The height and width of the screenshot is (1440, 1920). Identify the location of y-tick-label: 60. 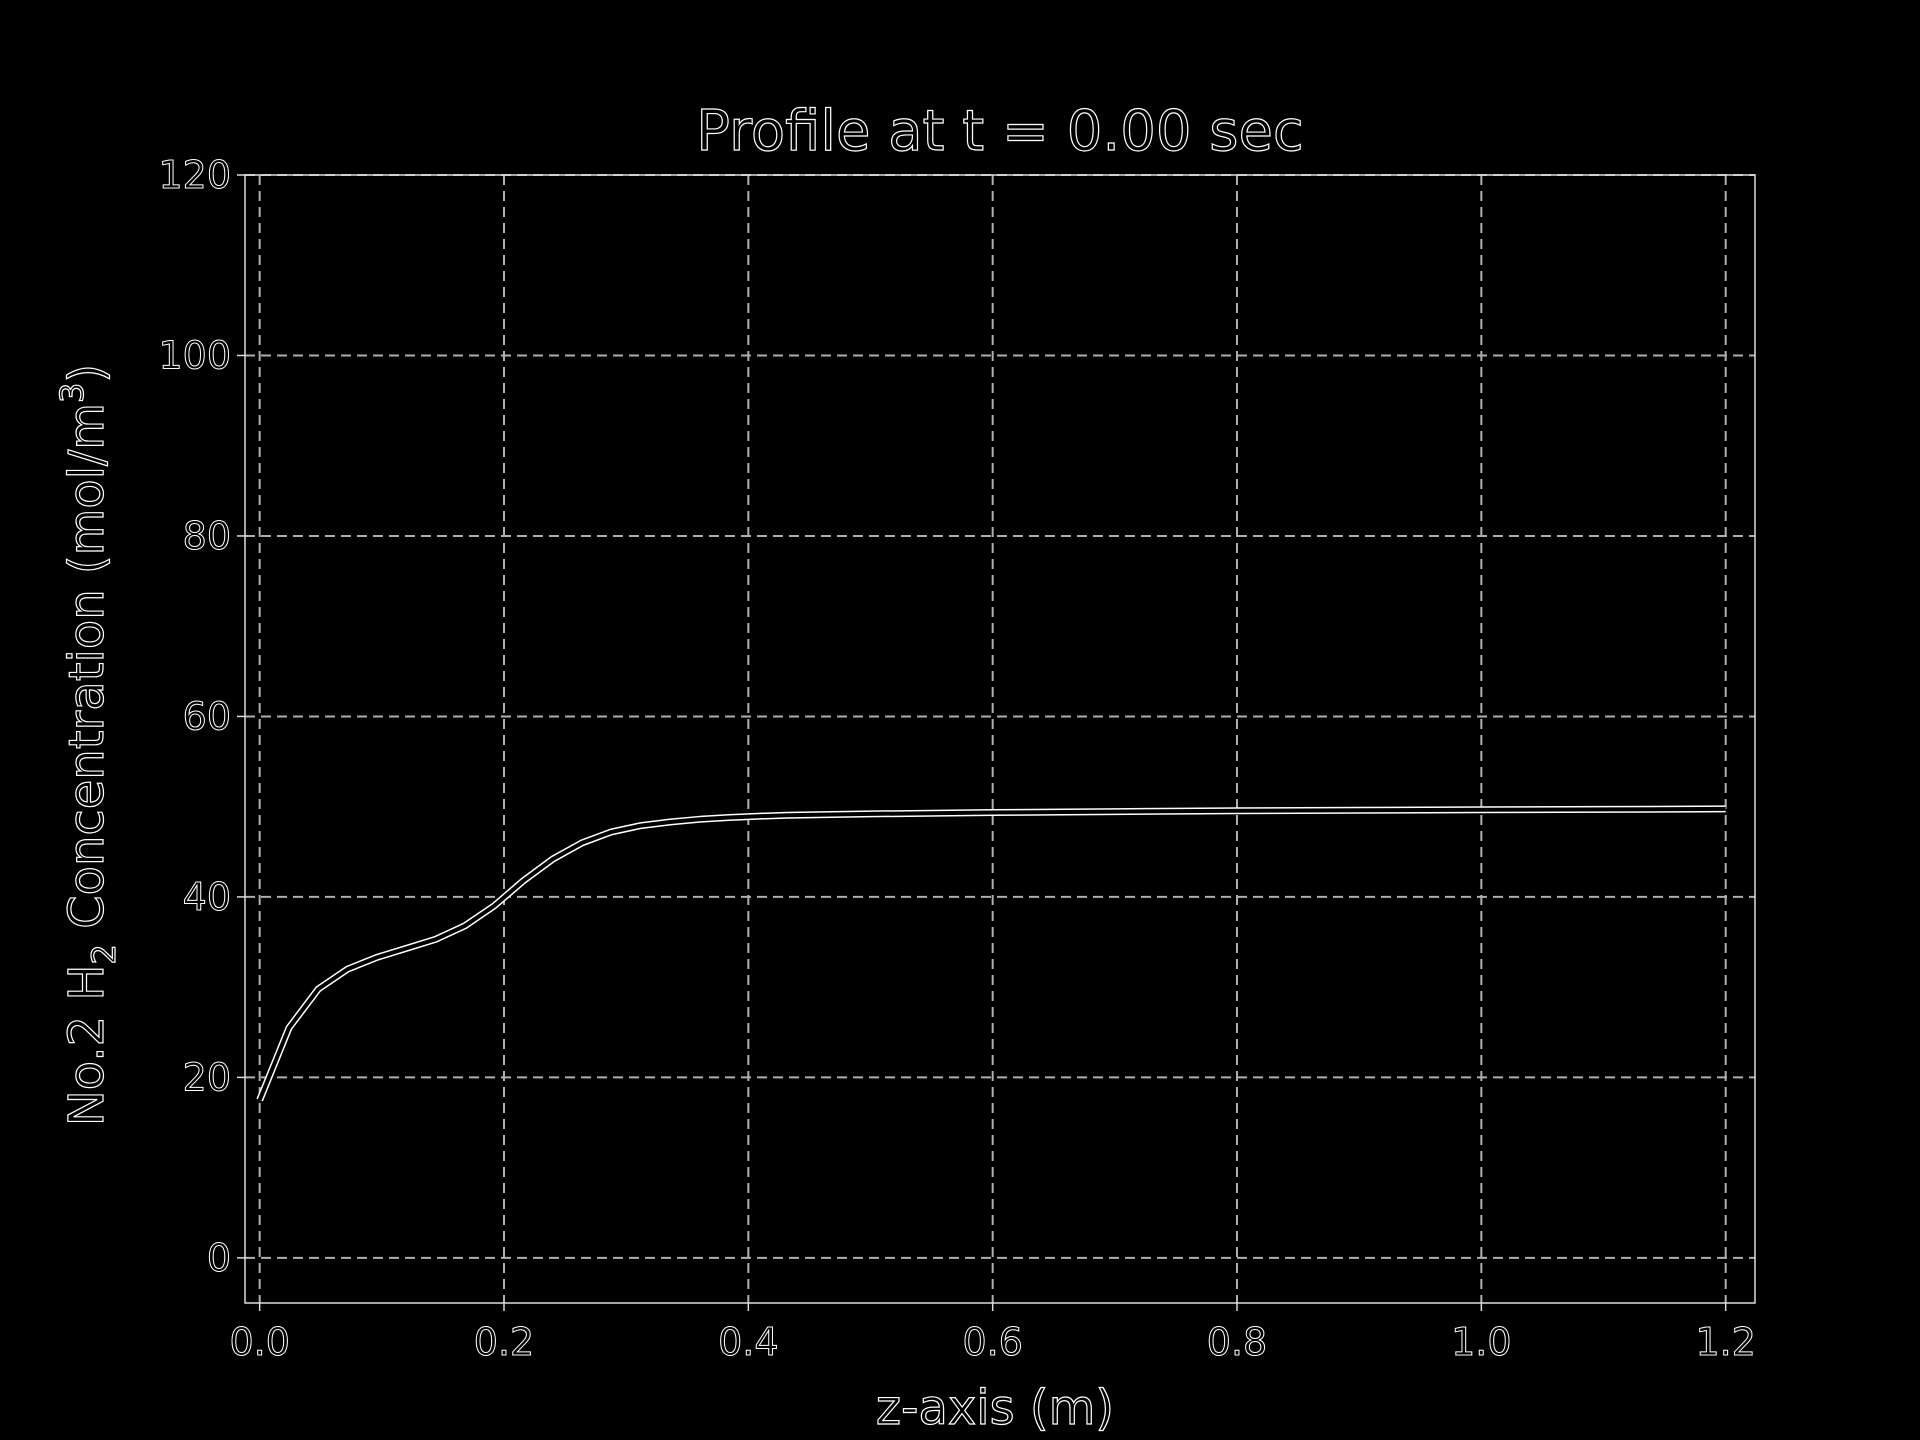
(207, 716).